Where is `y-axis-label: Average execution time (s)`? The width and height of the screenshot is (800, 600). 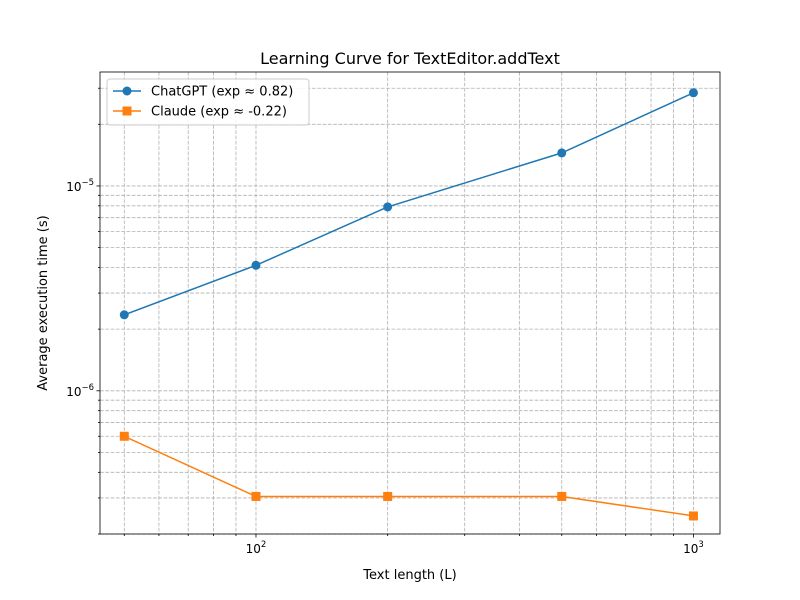 y-axis-label: Average execution time (s) is located at coordinates (43, 302).